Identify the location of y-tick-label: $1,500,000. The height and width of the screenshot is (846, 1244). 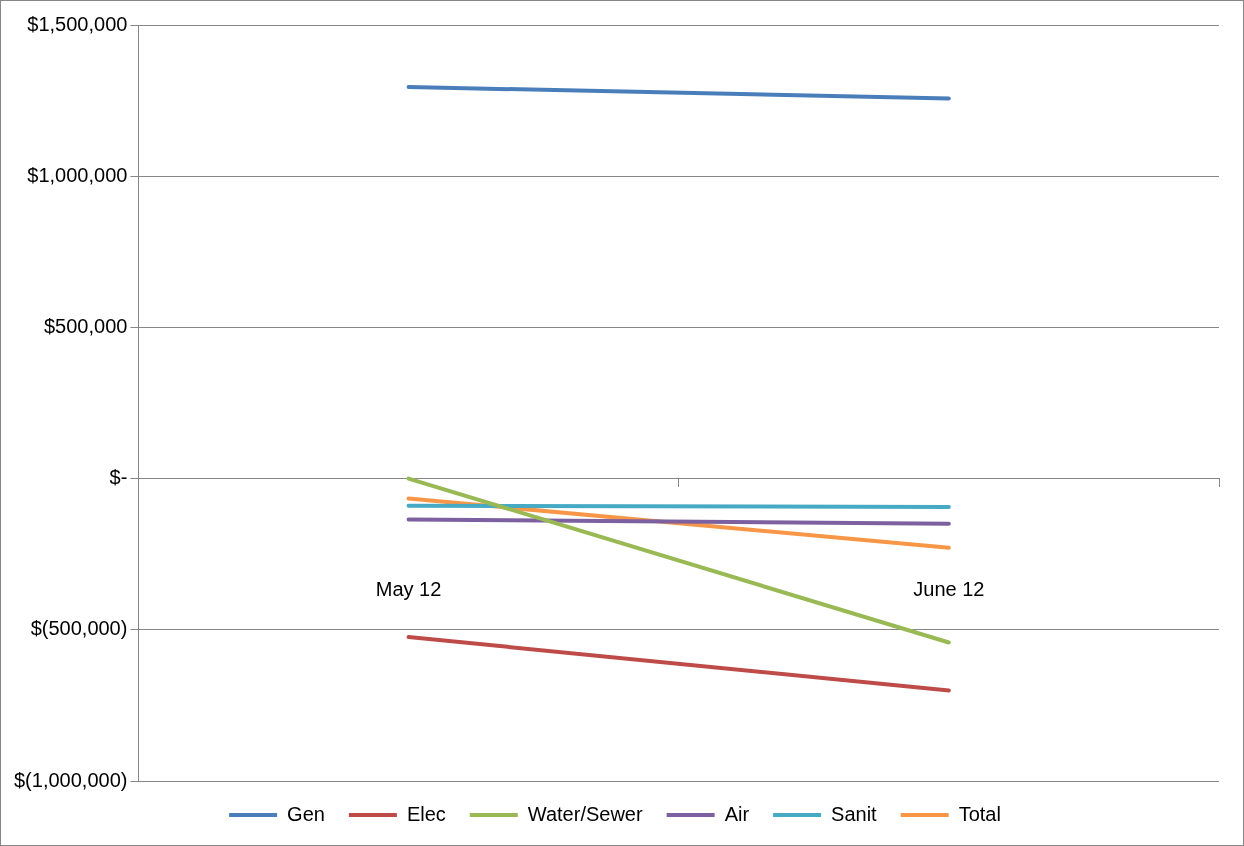
(77, 23).